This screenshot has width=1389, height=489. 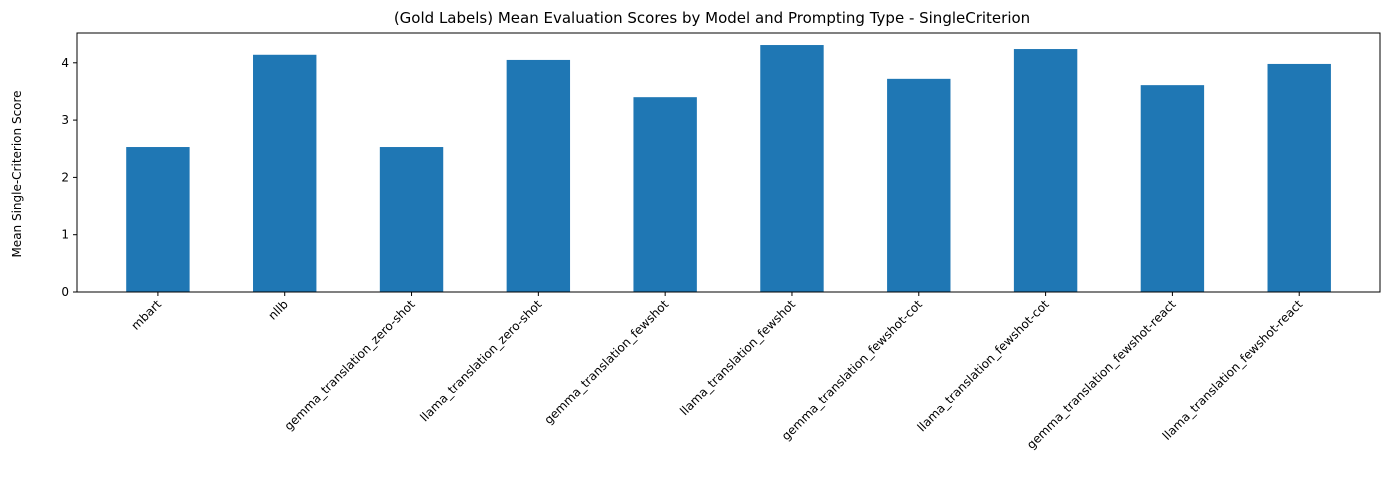 What do you see at coordinates (277, 309) in the screenshot?
I see `x-tick-label: nllb` at bounding box center [277, 309].